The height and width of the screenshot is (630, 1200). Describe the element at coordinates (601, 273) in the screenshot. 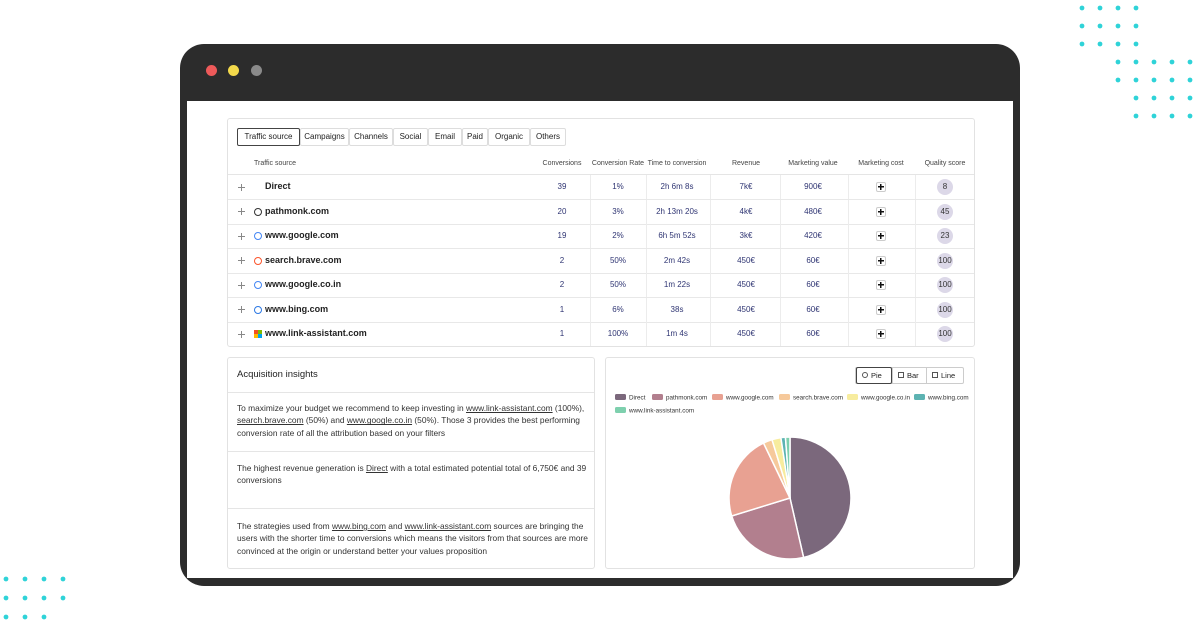

I see `row-divider` at that location.